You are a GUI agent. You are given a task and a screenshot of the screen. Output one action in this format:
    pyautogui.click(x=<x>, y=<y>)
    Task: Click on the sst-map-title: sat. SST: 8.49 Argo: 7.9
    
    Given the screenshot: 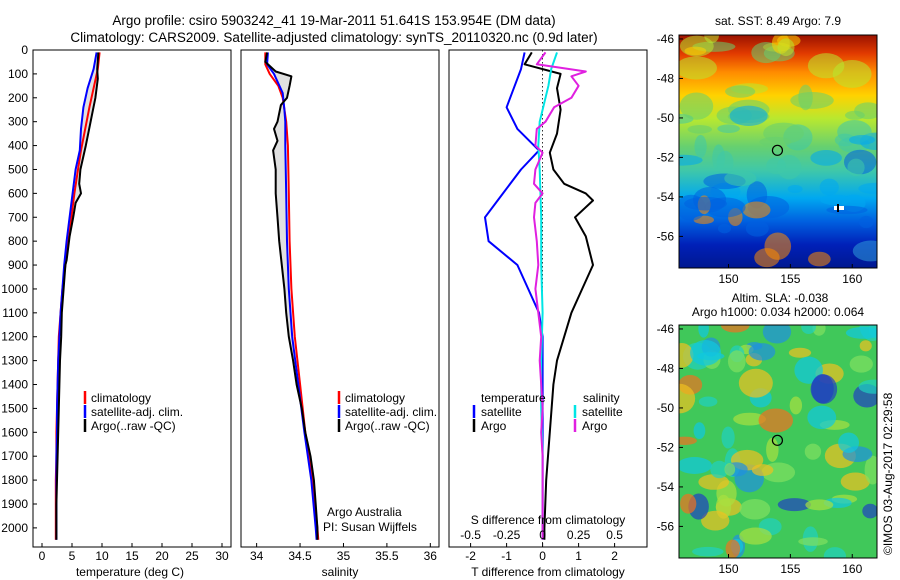 What is the action you would take?
    pyautogui.click(x=778, y=21)
    